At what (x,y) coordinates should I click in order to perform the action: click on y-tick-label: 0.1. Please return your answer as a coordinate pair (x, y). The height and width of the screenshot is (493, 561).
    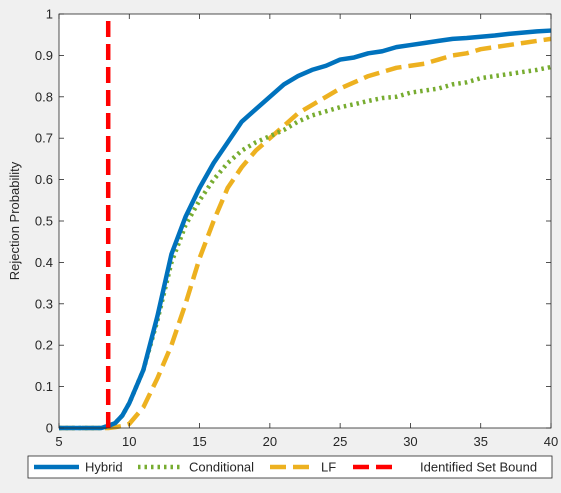
    Looking at the image, I should click on (44, 386).